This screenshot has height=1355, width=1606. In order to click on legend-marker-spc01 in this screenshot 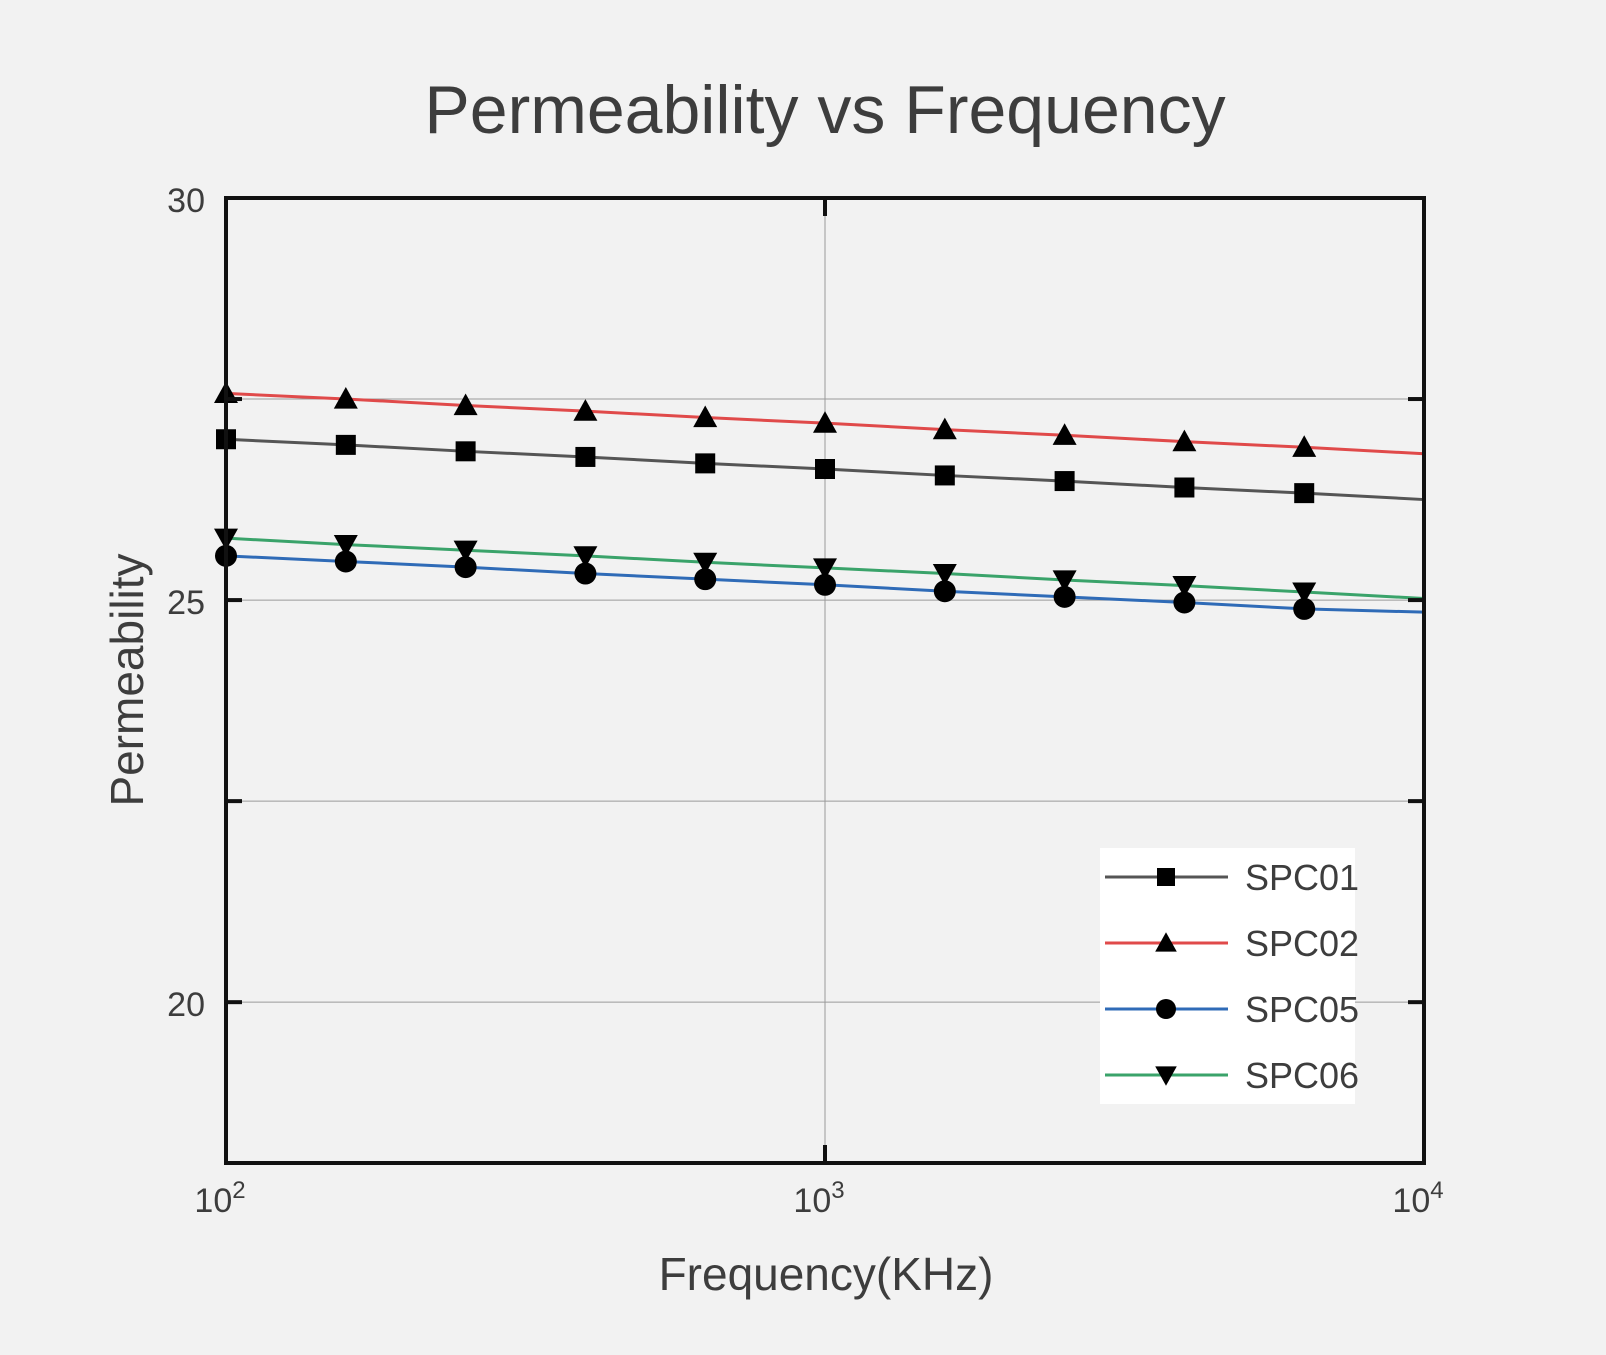, I will do `click(1166, 877)`.